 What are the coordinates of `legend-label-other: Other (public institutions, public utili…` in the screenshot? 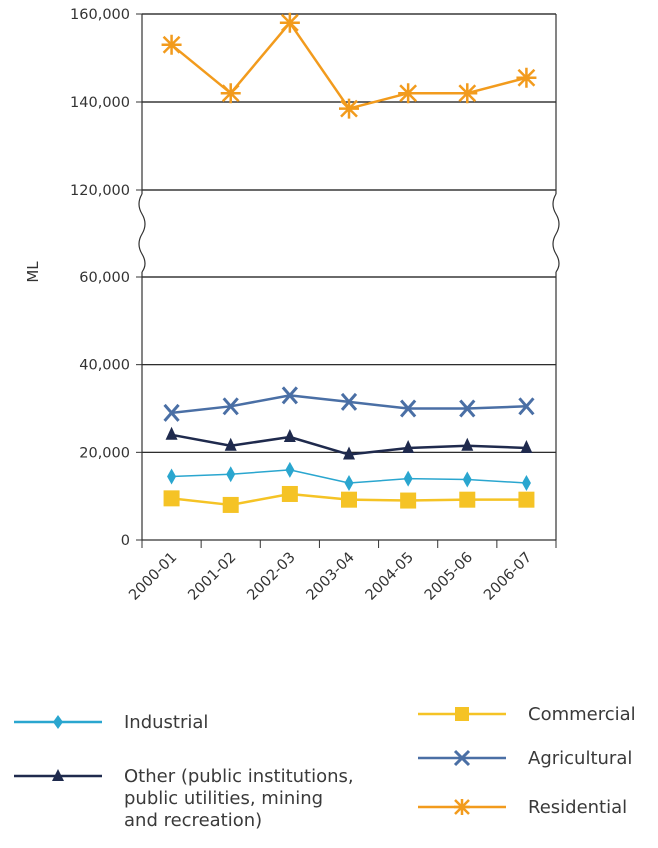 It's located at (239, 799).